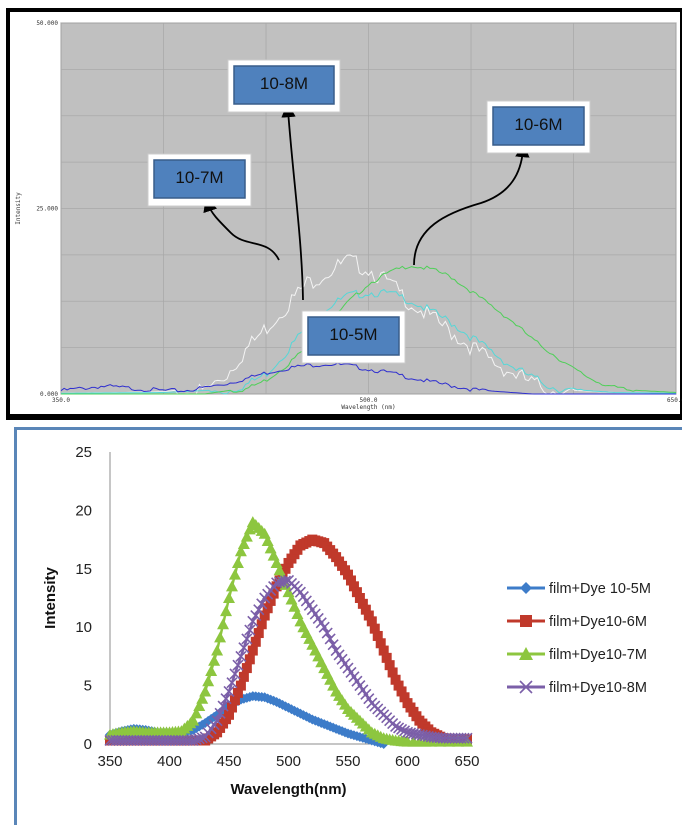 Image resolution: width=682 pixels, height=825 pixels. Describe the element at coordinates (598, 655) in the screenshot. I see `legend-label: film+Dye10-7M` at that location.